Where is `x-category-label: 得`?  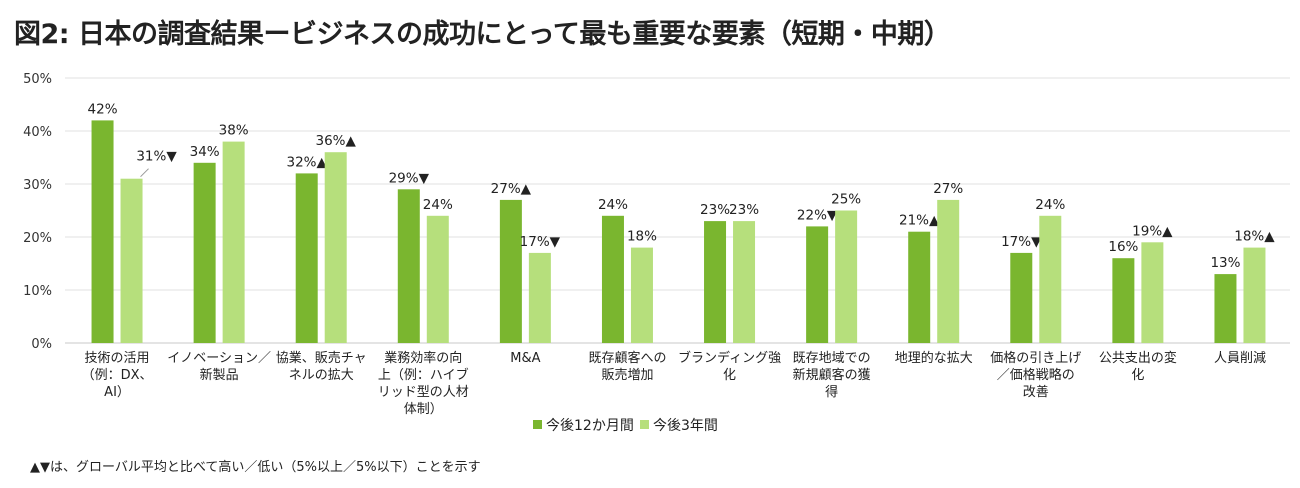 x-category-label: 得 is located at coordinates (831, 392).